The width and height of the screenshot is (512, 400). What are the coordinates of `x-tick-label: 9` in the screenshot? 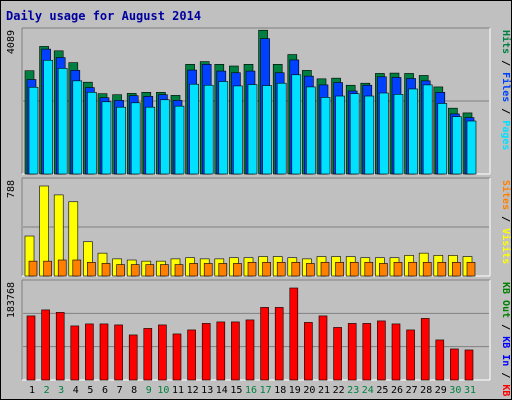 It's located at (149, 390).